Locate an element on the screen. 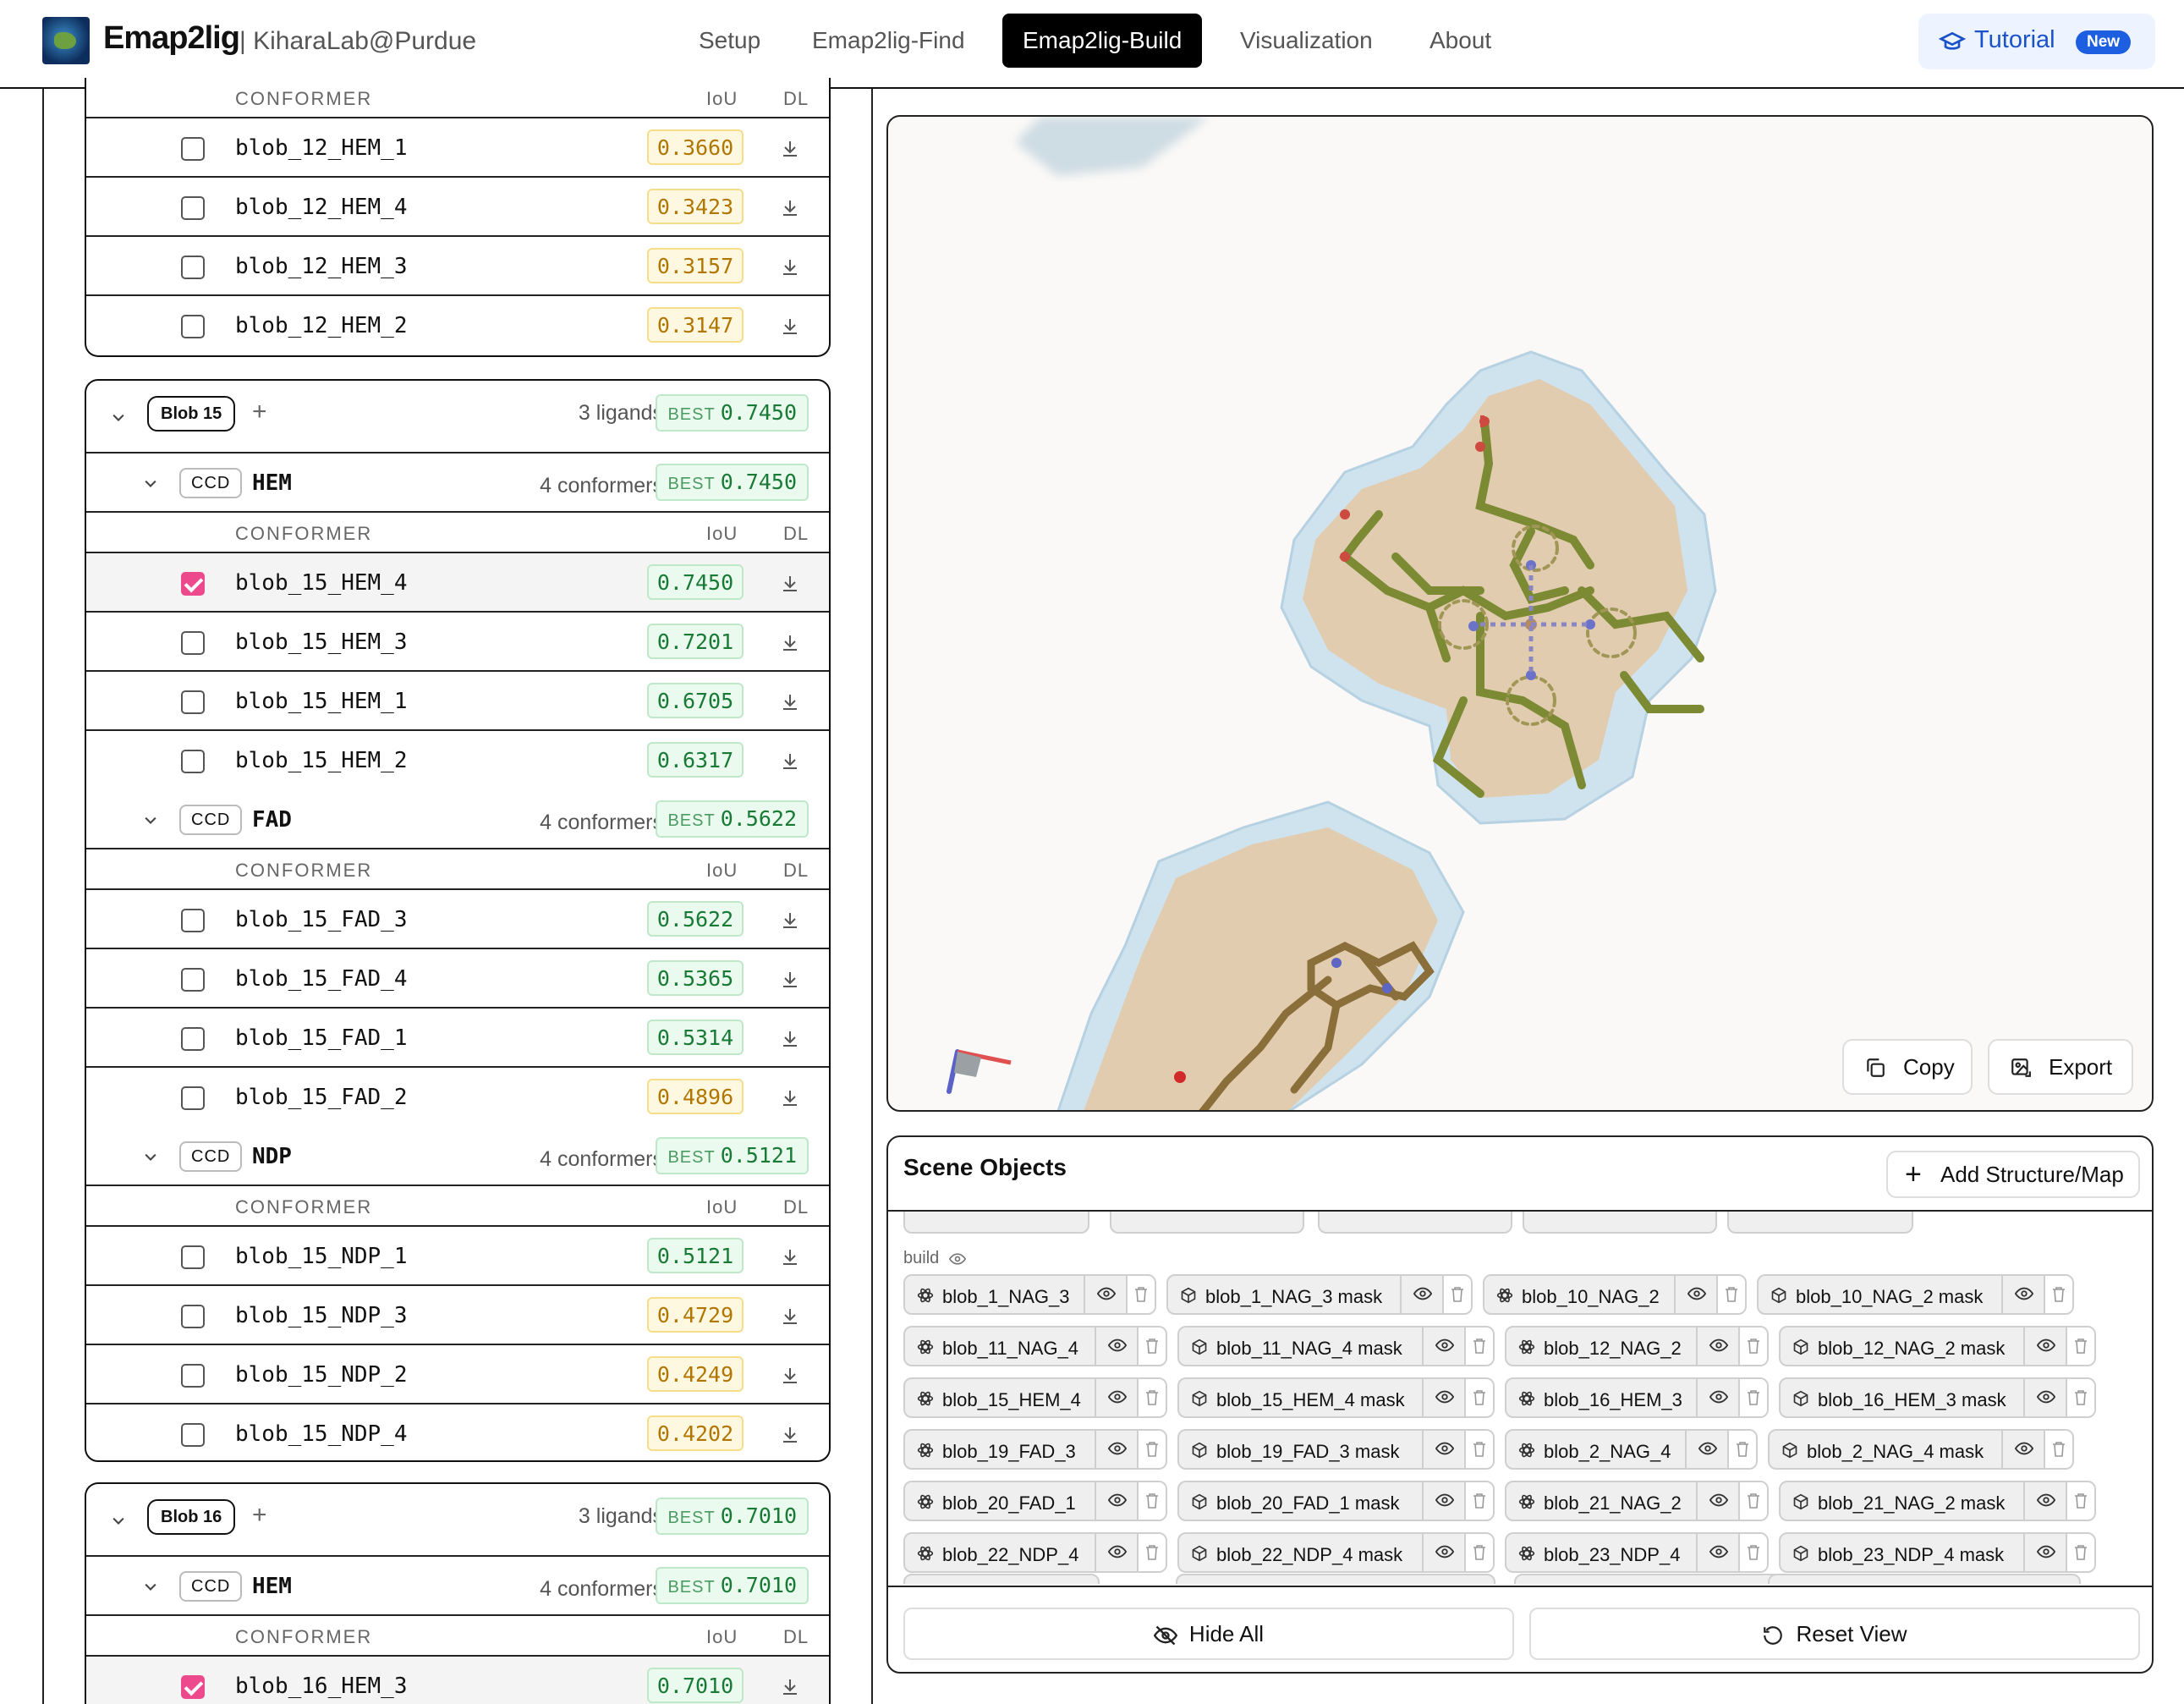  reset-view-button: Reset View is located at coordinates (1835, 1634).